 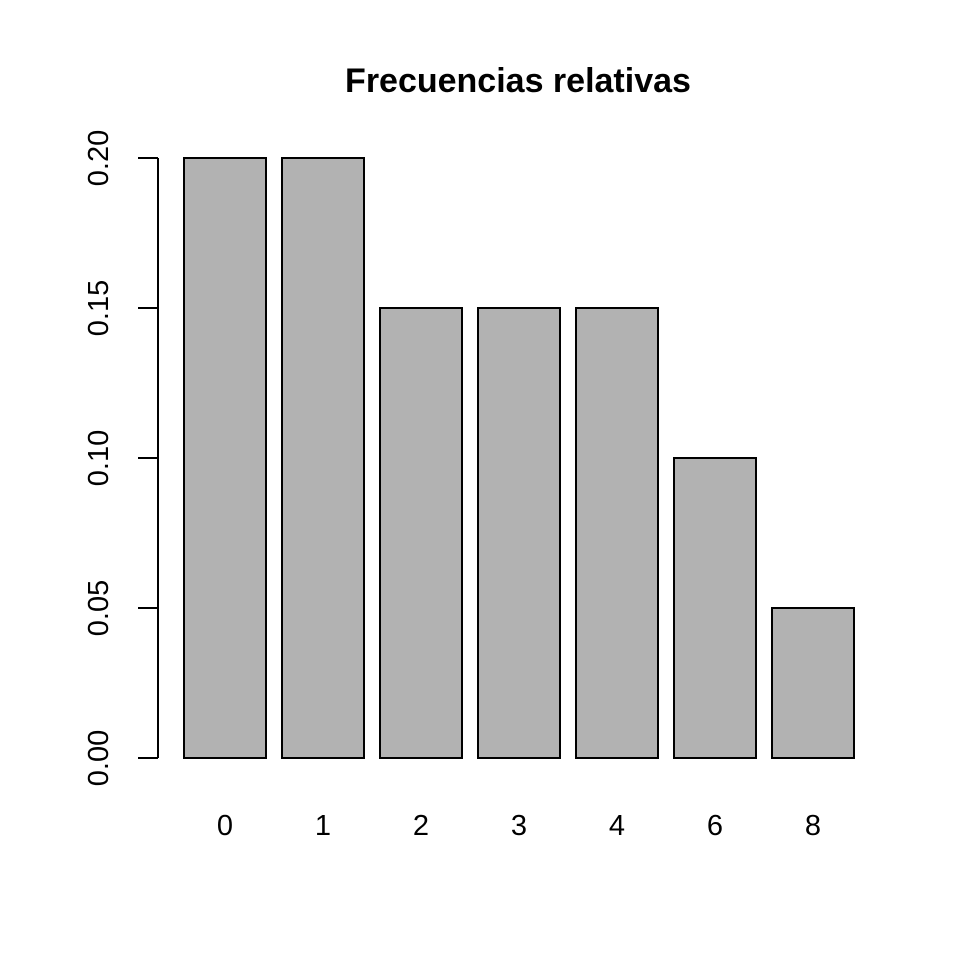 What do you see at coordinates (99, 758) in the screenshot?
I see `y-tick-label: 0.00` at bounding box center [99, 758].